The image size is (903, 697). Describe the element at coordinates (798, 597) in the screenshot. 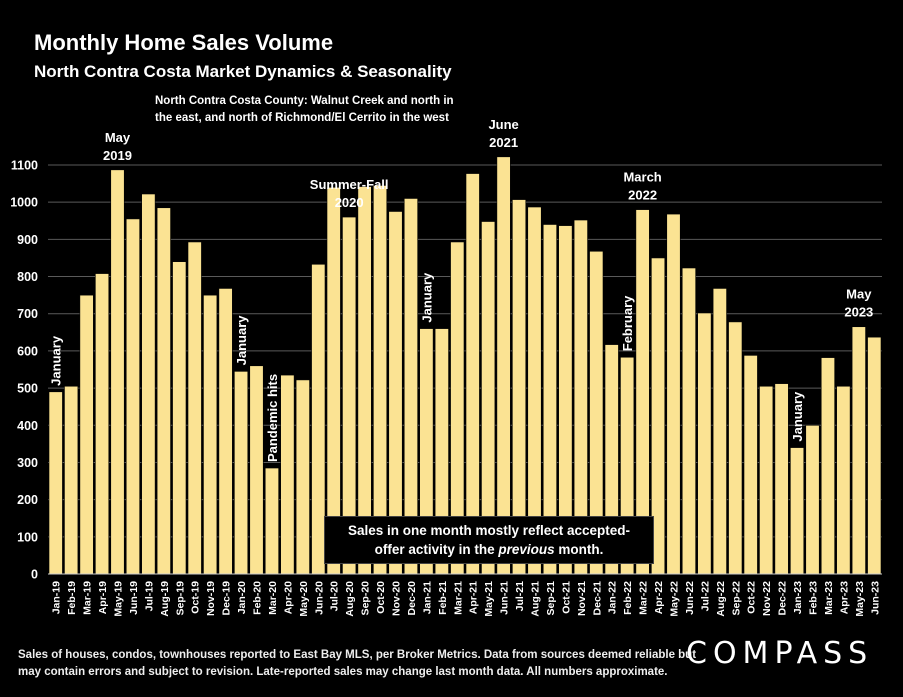

I see `x-tick-label: Jan-23` at that location.